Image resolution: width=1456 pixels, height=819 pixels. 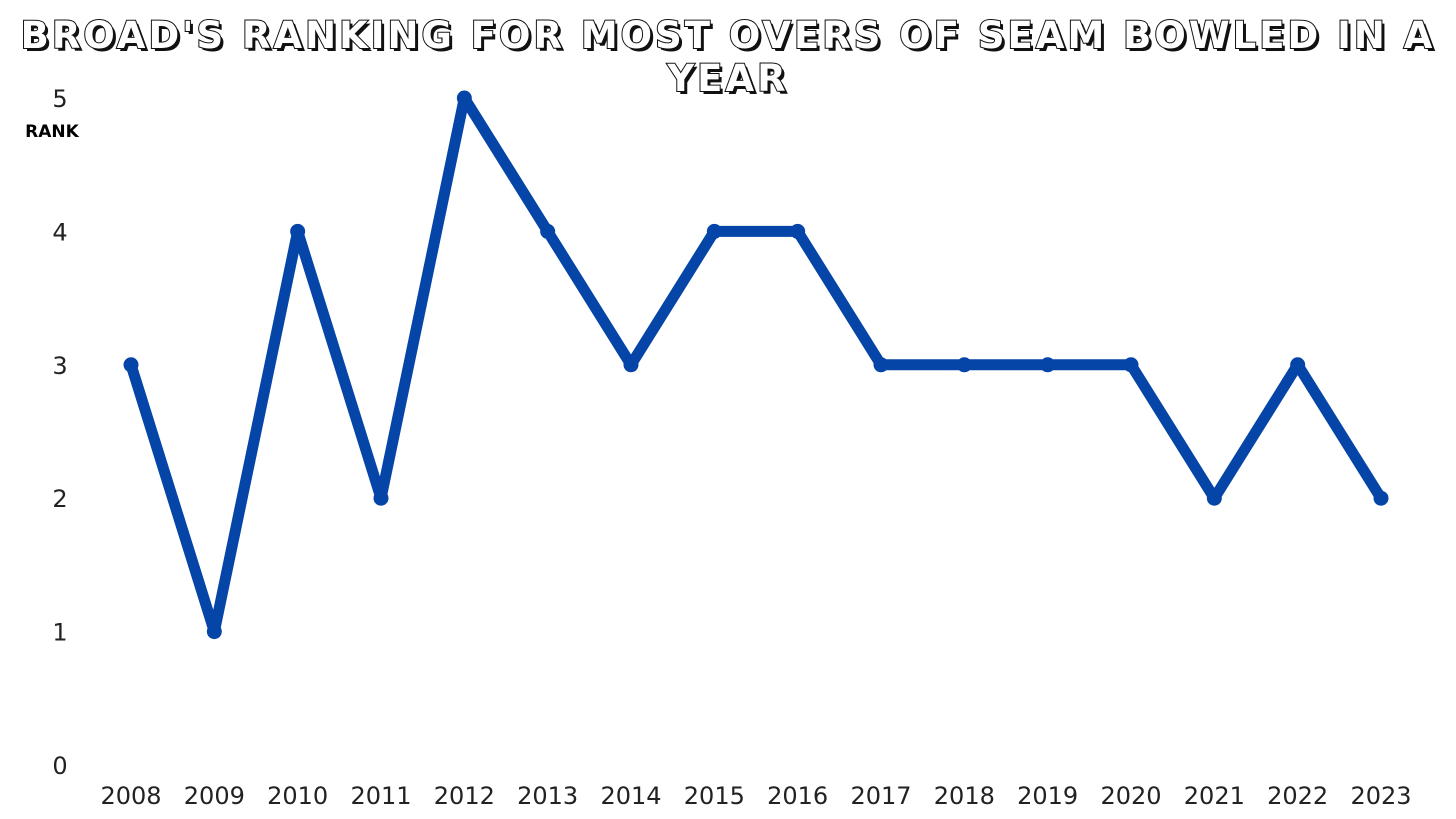 I want to click on y-axis-label-group: RANK, so click(x=52, y=132).